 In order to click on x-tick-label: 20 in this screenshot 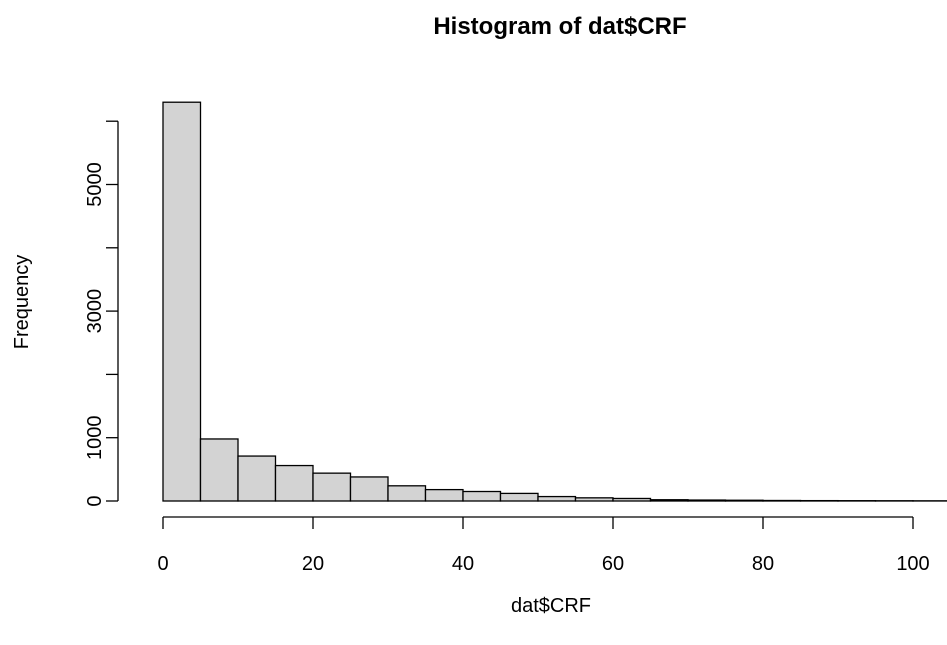, I will do `click(313, 564)`.